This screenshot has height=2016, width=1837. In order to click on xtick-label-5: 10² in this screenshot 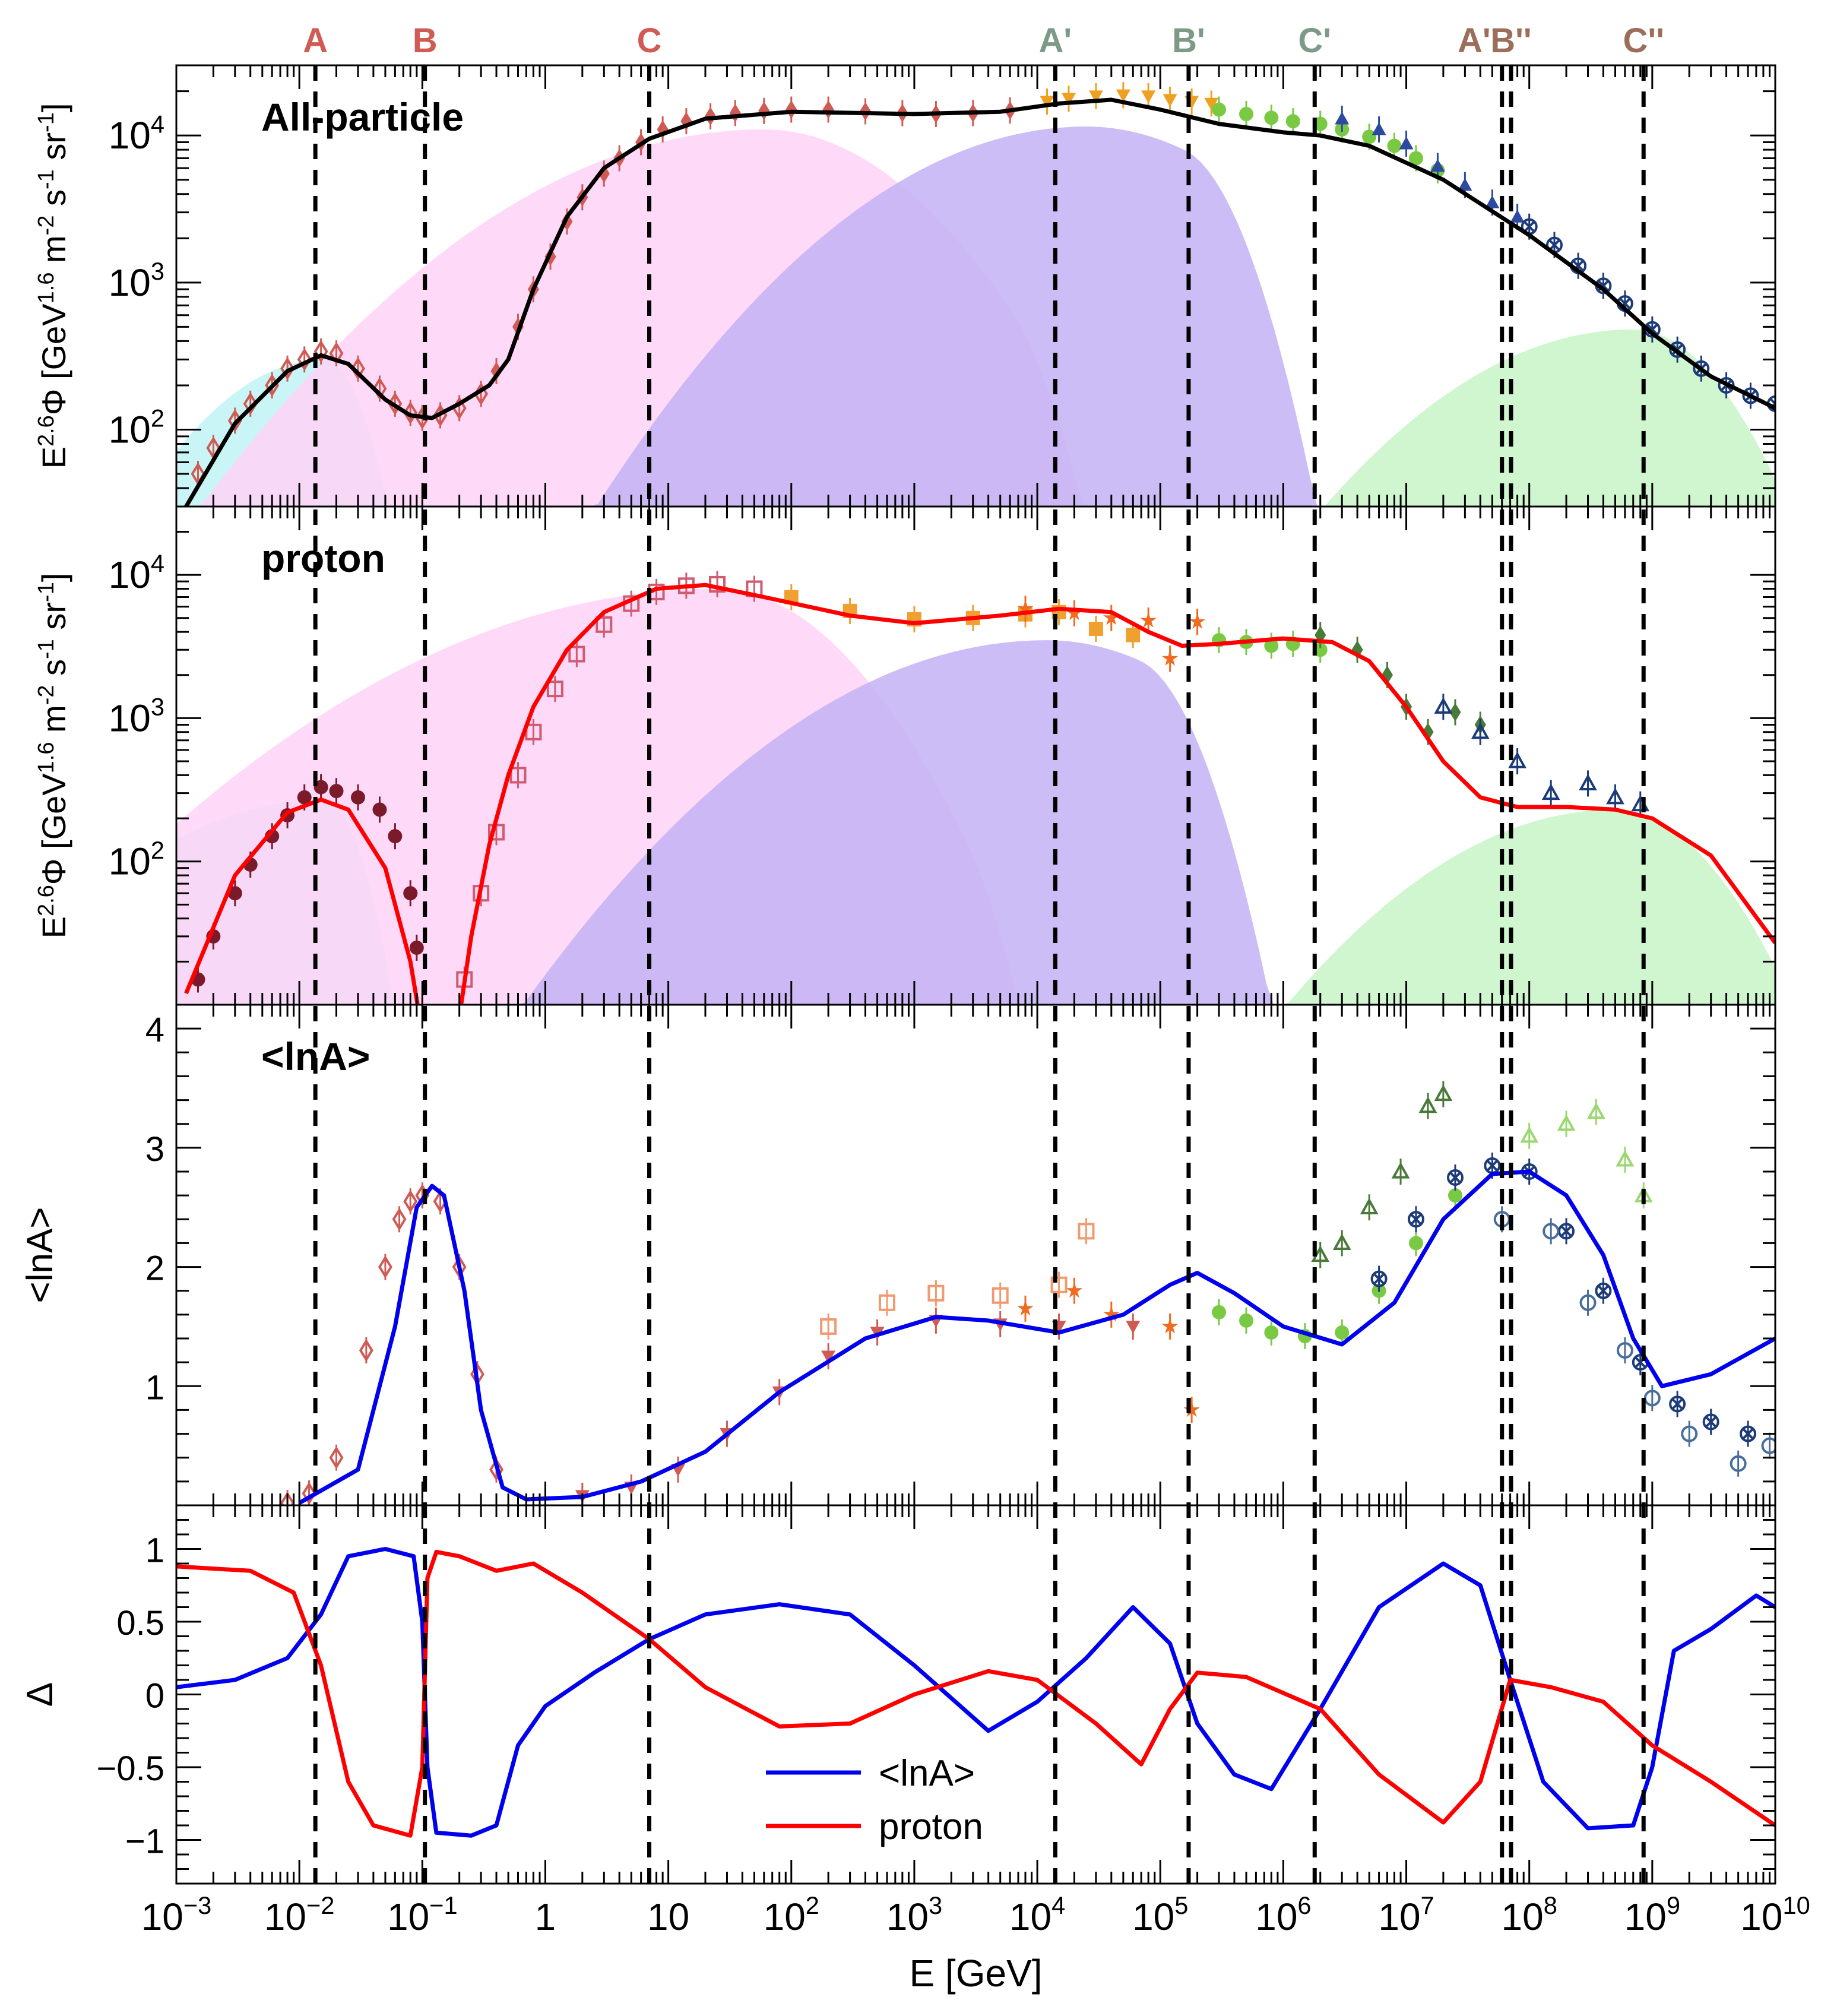, I will do `click(791, 1914)`.